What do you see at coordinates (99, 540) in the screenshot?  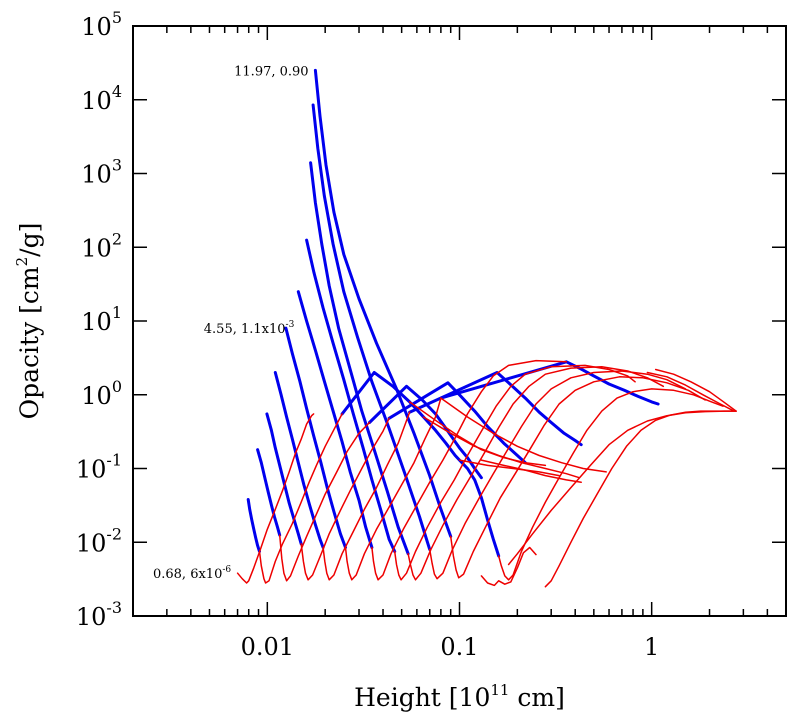 I see `y-tick-label: 10⁻²` at bounding box center [99, 540].